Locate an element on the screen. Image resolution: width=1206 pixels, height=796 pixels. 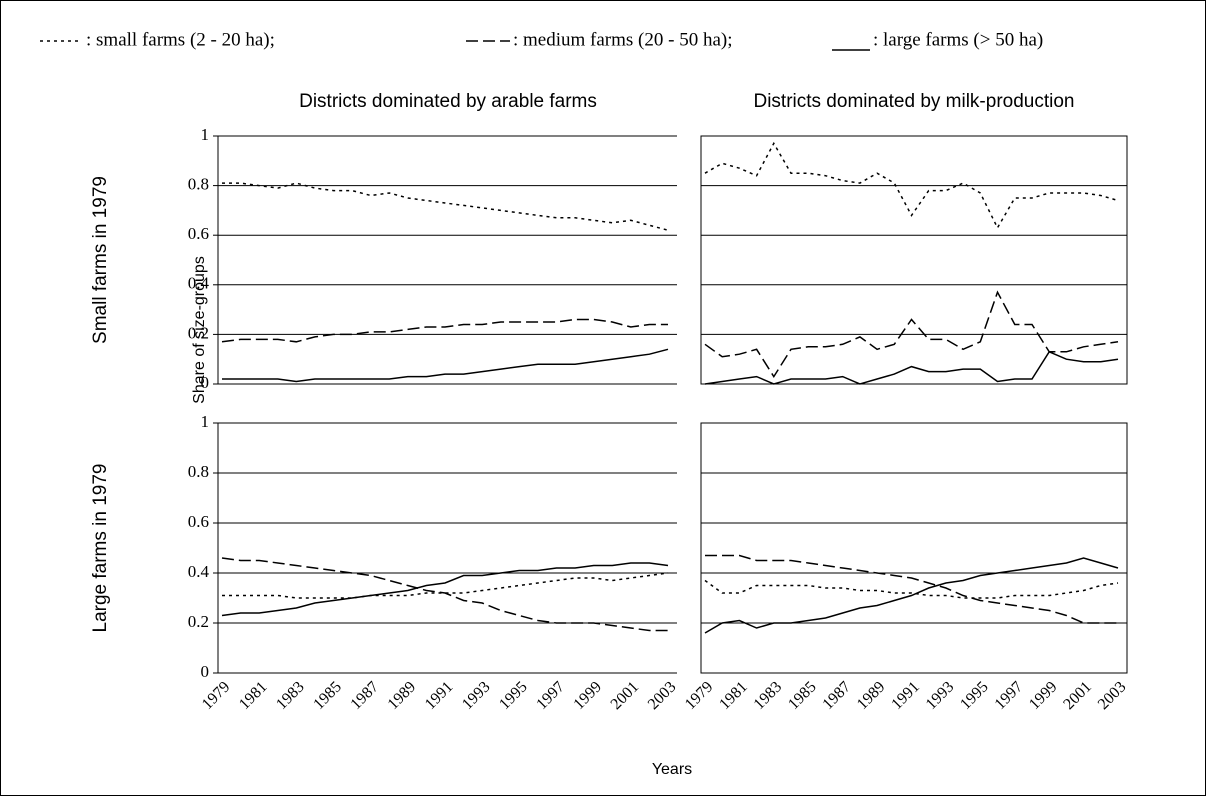
legend-label: : large farms (> 50 ha) is located at coordinates (958, 39).